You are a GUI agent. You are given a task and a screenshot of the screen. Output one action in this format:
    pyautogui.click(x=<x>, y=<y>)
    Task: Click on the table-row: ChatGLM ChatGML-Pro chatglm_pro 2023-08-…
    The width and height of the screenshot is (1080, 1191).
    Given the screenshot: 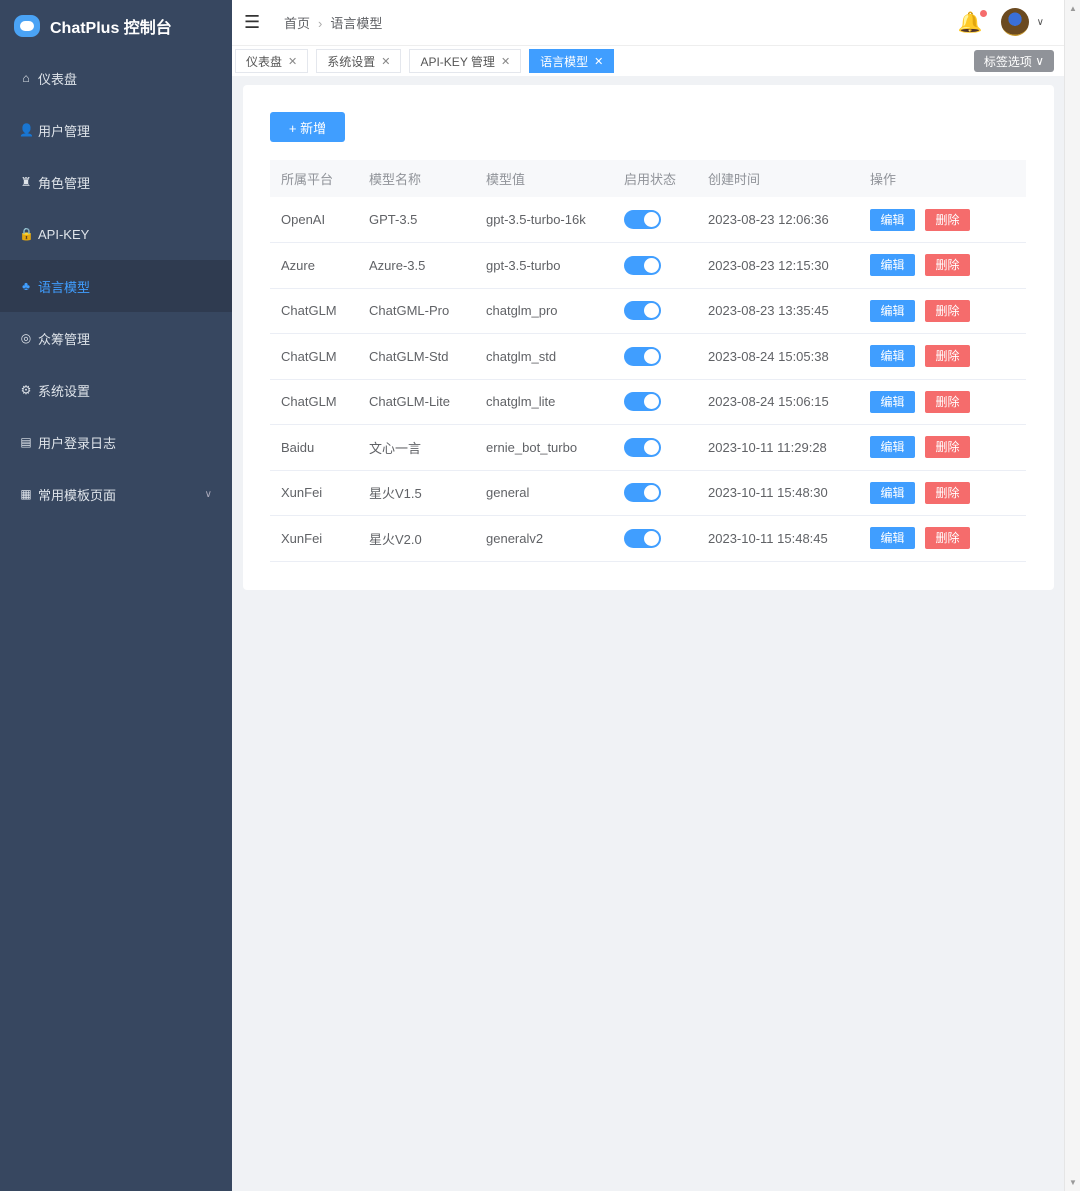 What is the action you would take?
    pyautogui.click(x=648, y=311)
    